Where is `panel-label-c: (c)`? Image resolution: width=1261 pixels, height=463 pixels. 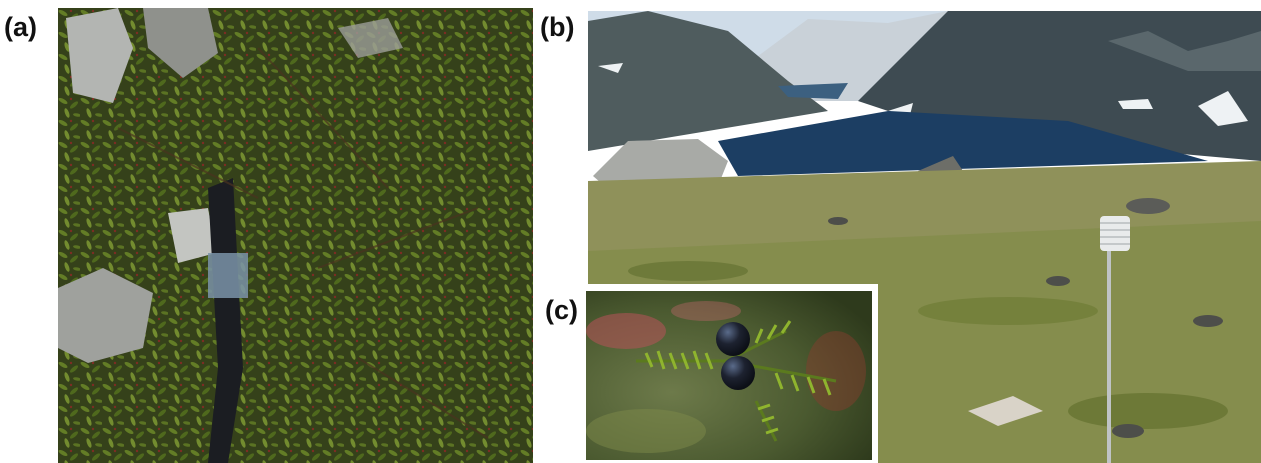
panel-label-c: (c) is located at coordinates (561, 310).